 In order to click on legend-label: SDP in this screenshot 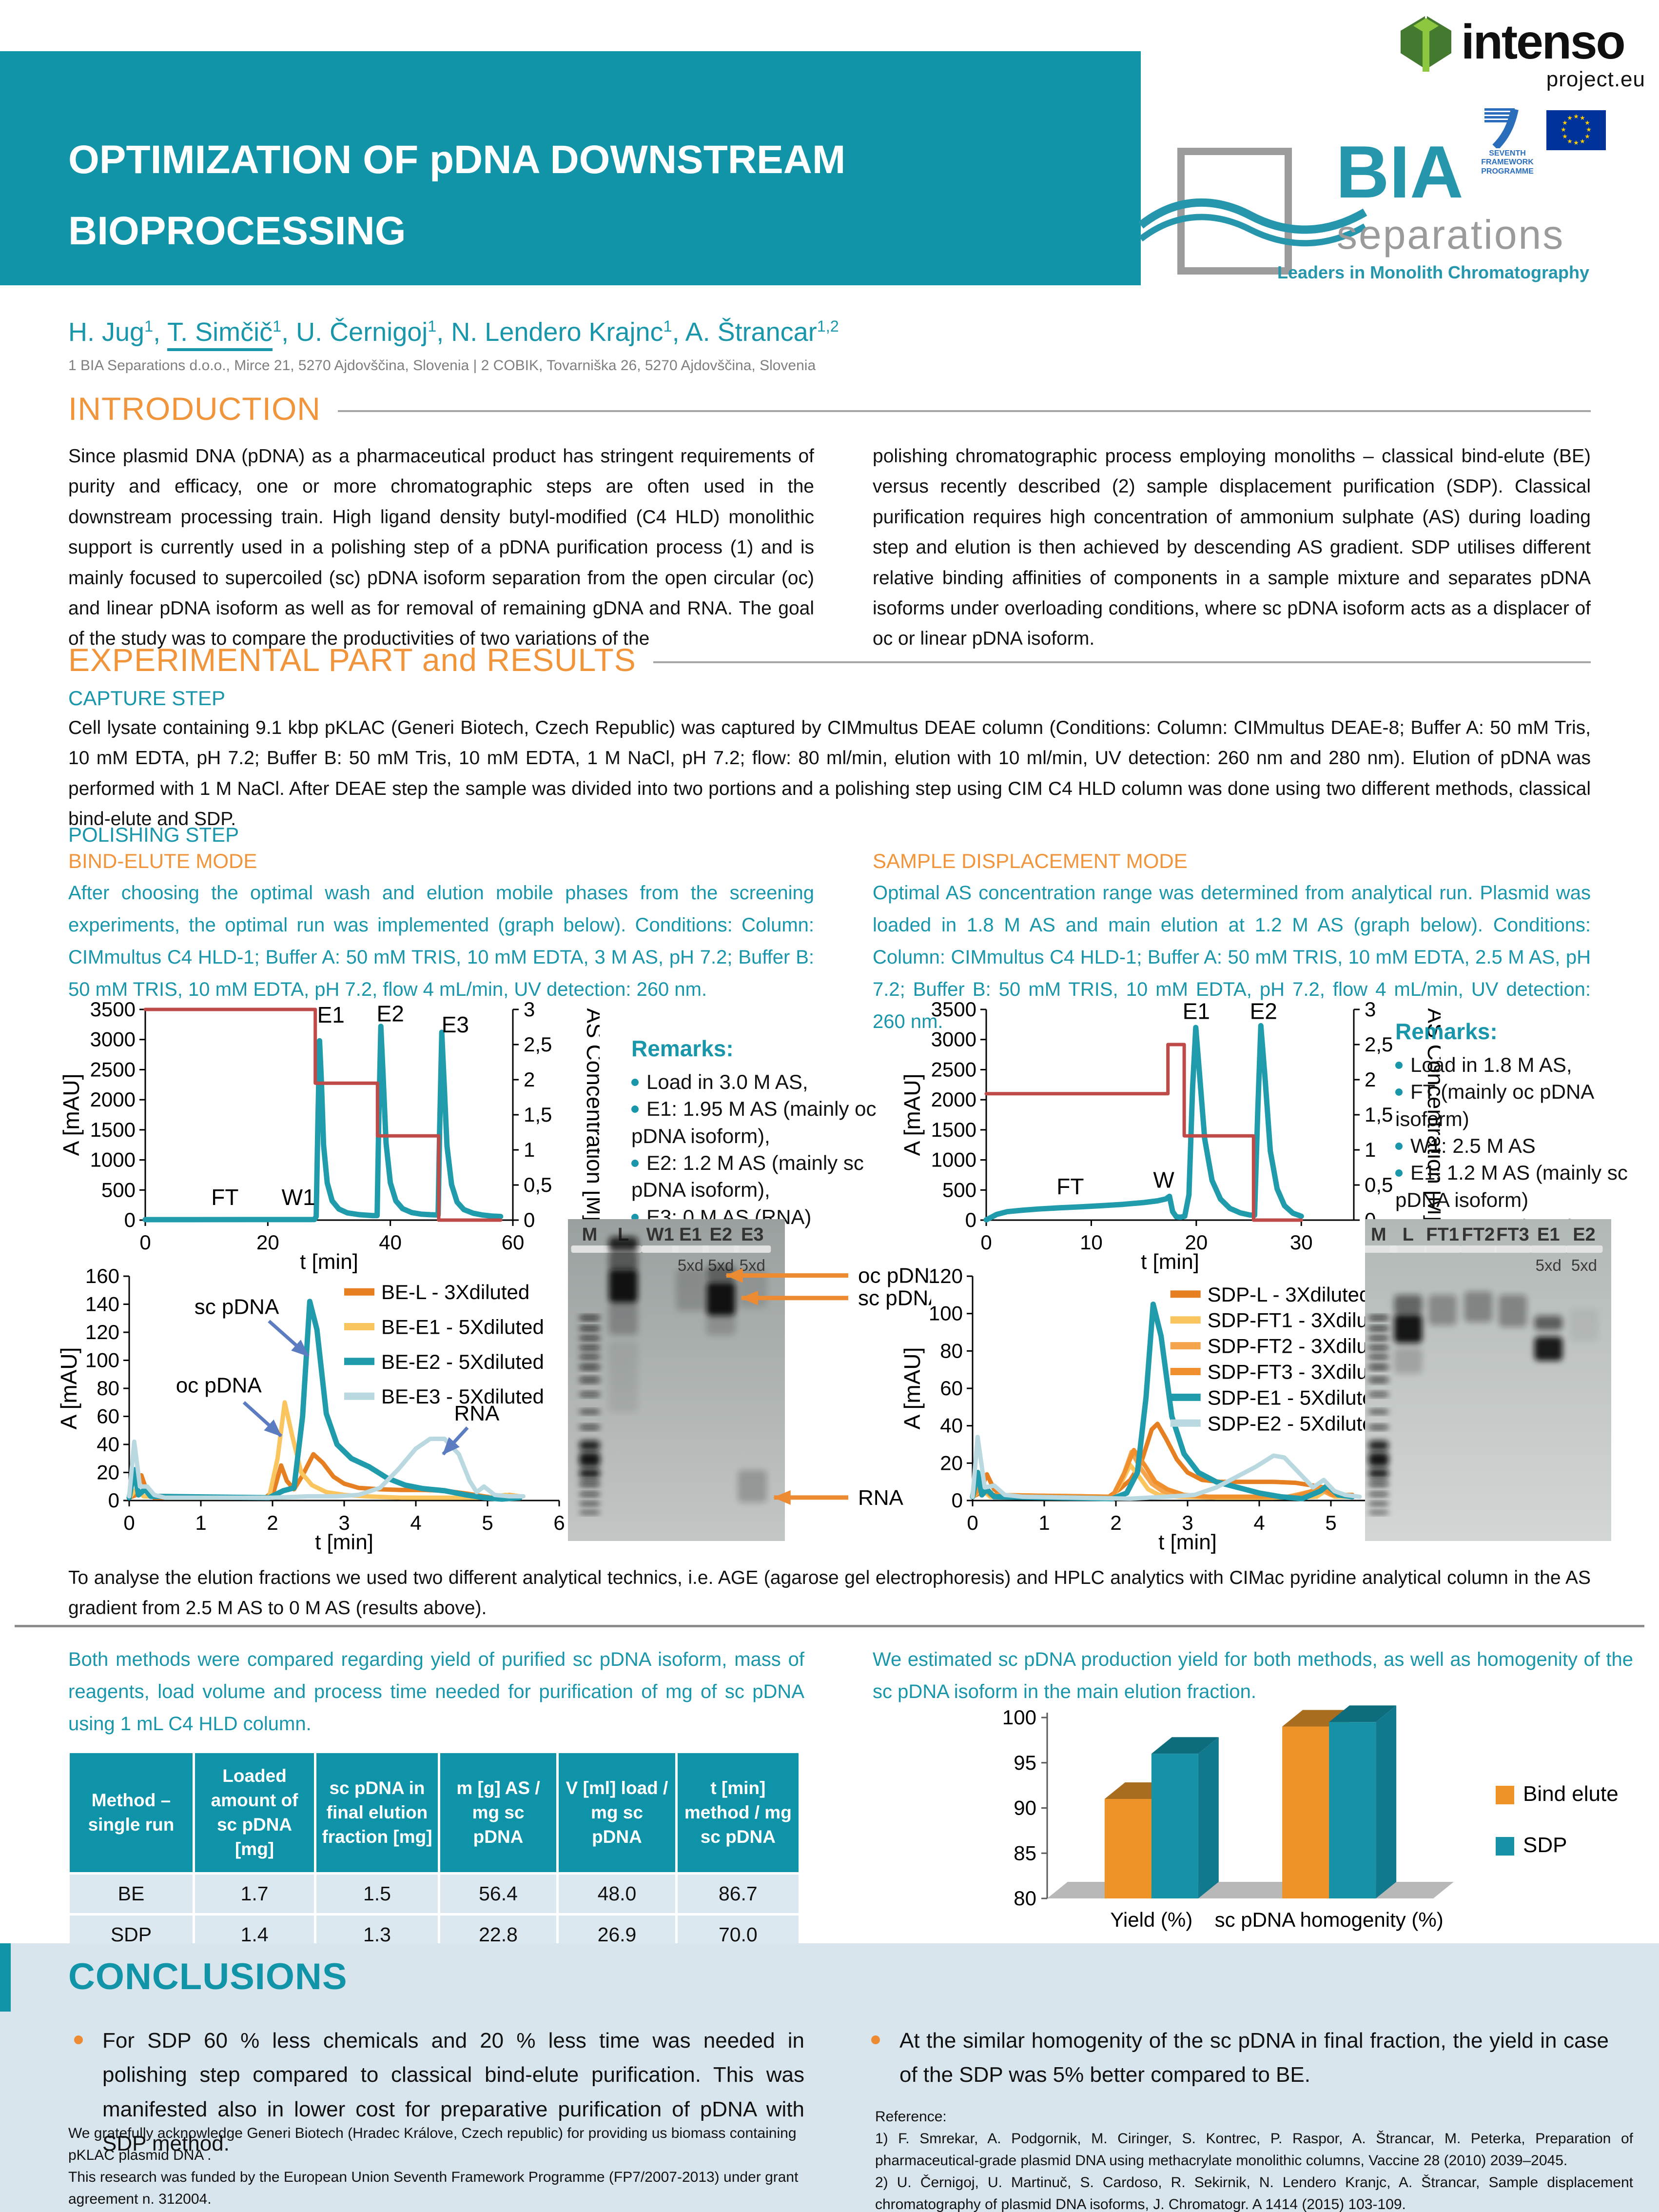, I will do `click(1545, 1845)`.